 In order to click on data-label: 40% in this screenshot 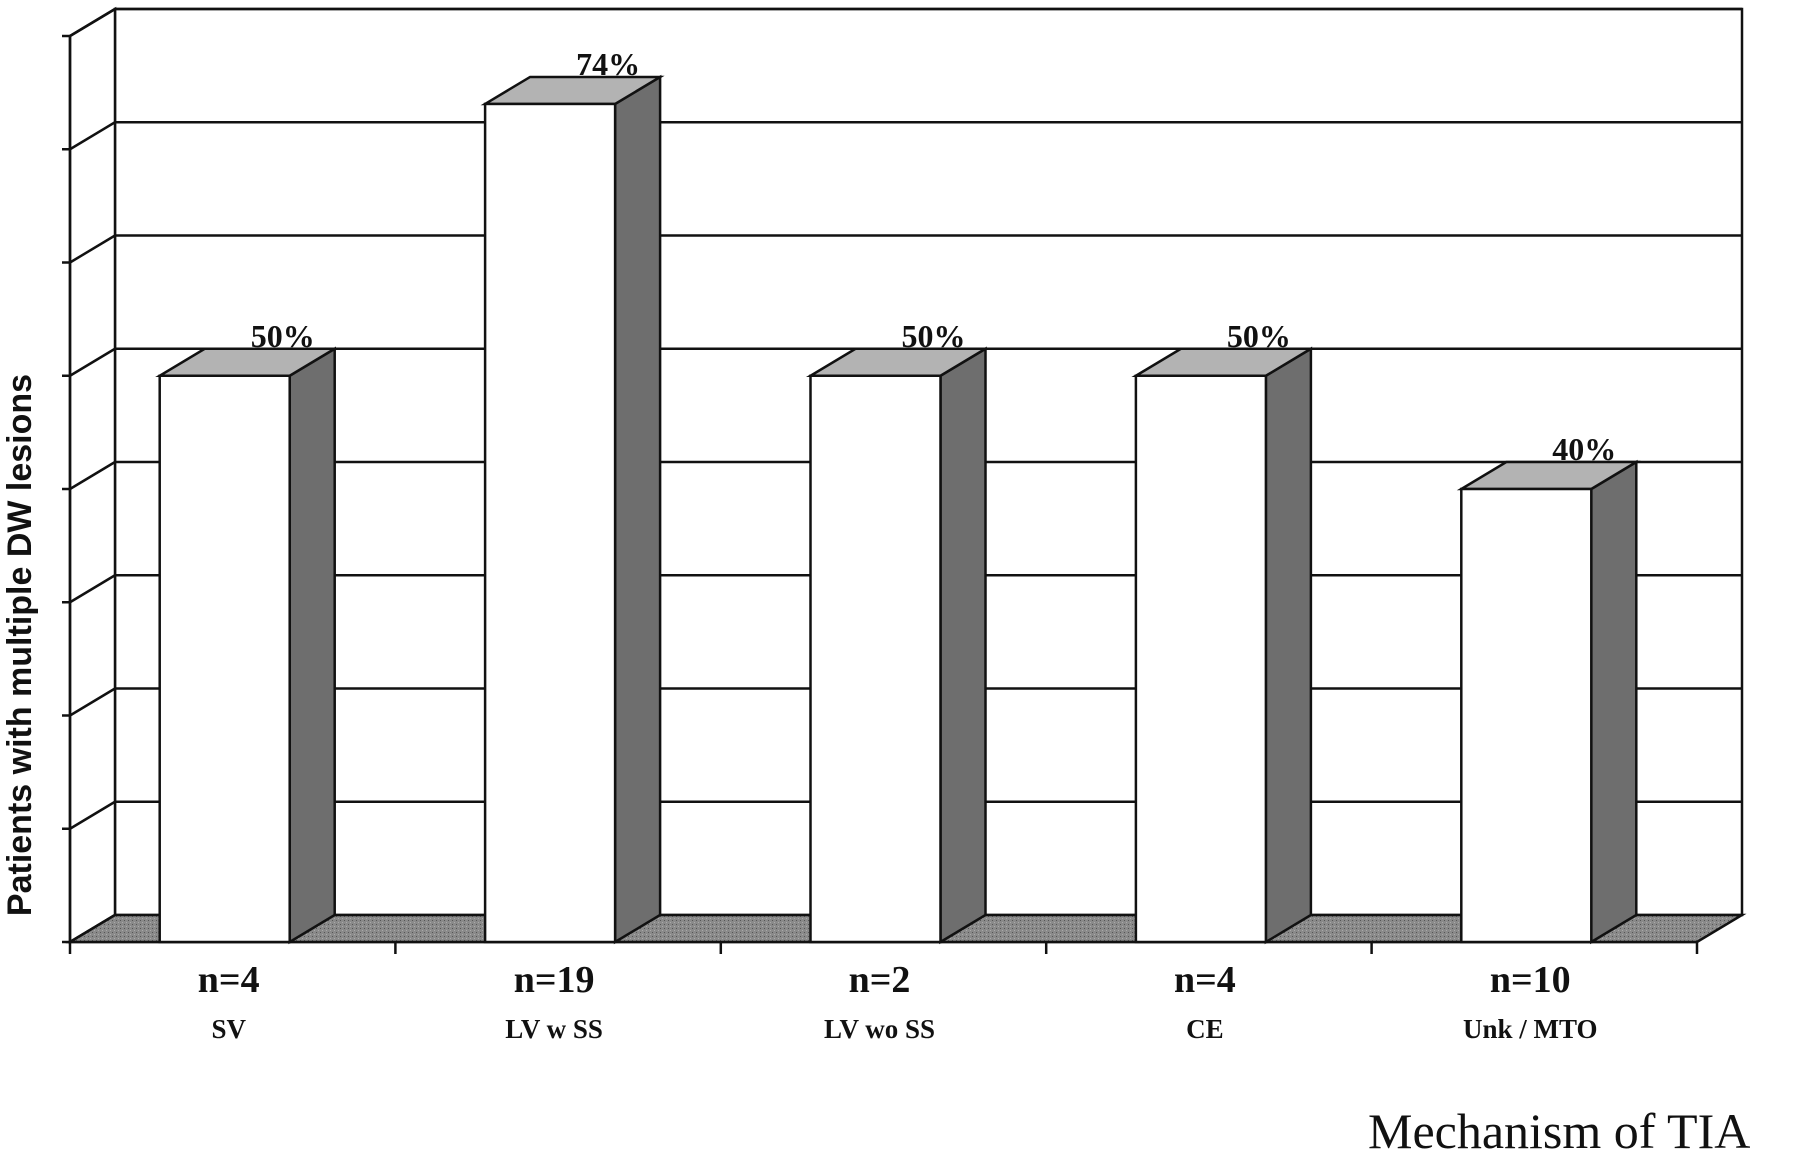, I will do `click(1584, 449)`.